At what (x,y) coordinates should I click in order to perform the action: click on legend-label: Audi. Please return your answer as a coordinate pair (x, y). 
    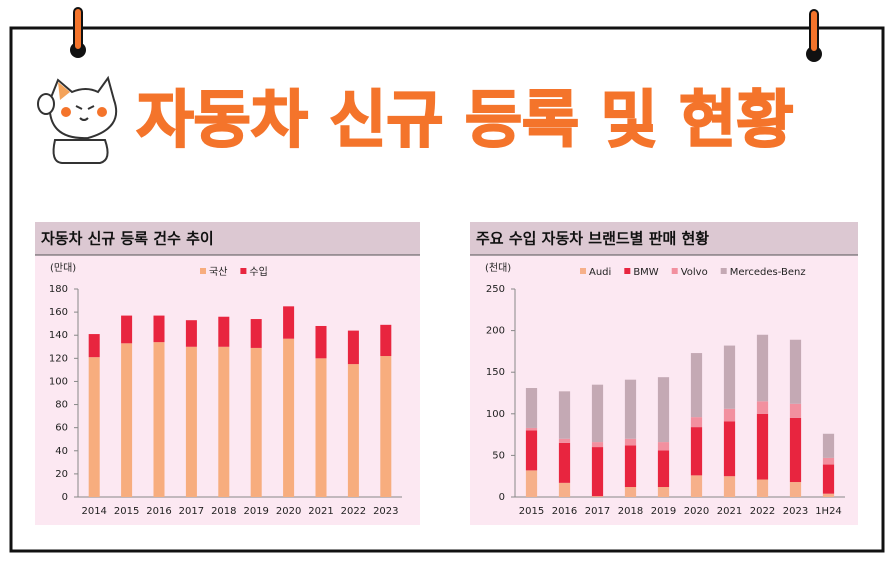
    Looking at the image, I should click on (600, 272).